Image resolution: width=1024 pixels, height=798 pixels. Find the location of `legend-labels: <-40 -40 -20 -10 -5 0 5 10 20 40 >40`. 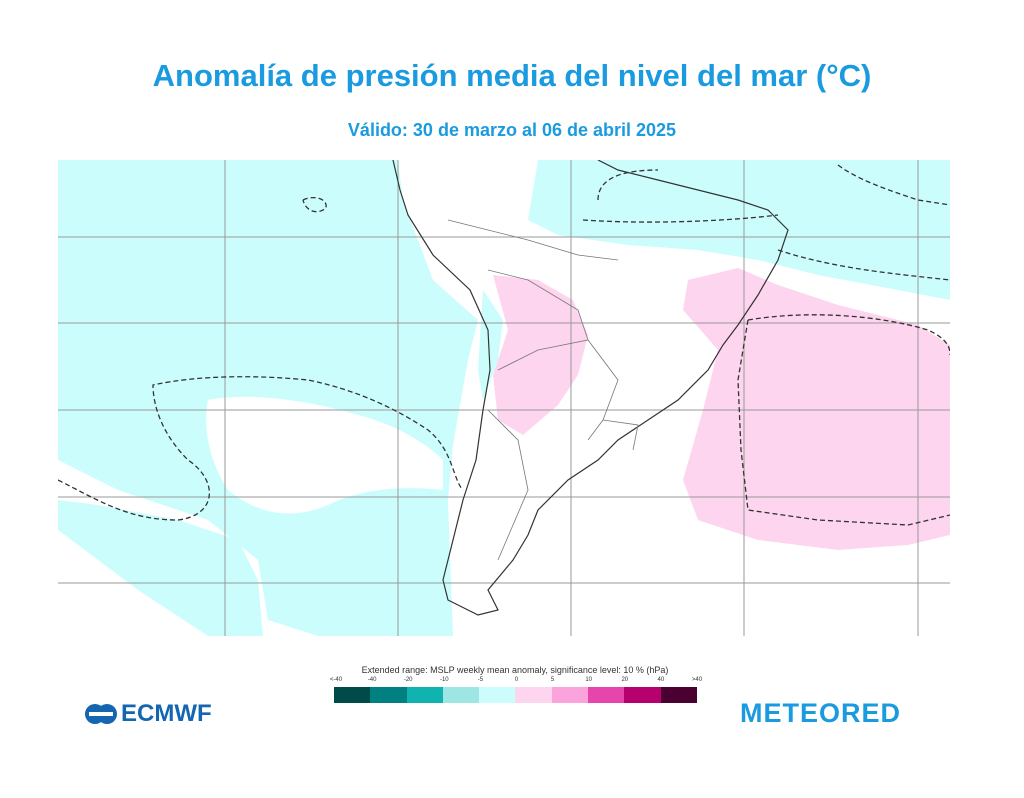

legend-labels: <-40 -40 -20 -10 -5 0 5 10 20 40 >40 is located at coordinates (516, 682).